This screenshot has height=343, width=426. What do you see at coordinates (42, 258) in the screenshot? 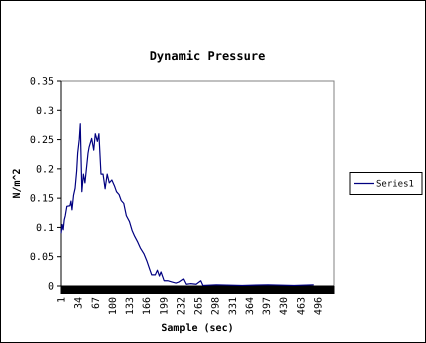
I see `y-tick-label: 0.05` at bounding box center [42, 258].